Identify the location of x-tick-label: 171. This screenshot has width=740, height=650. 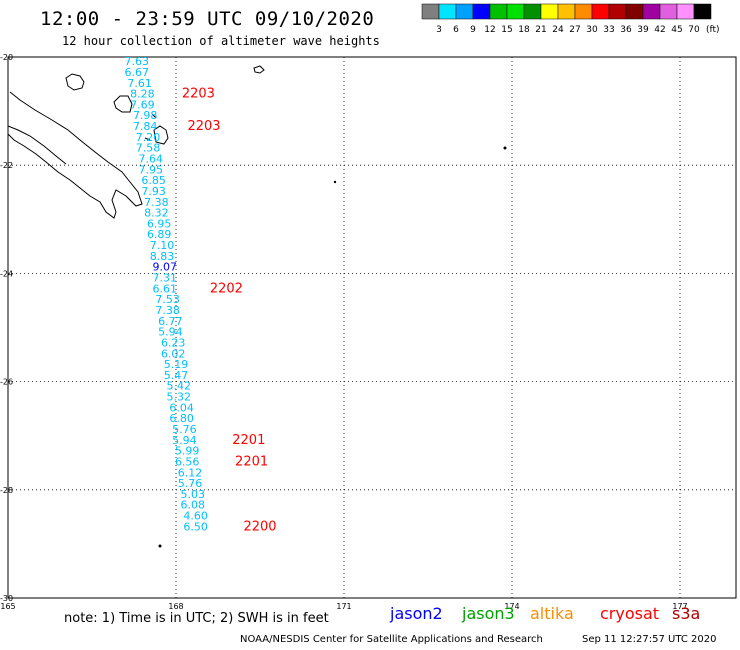
(343, 606).